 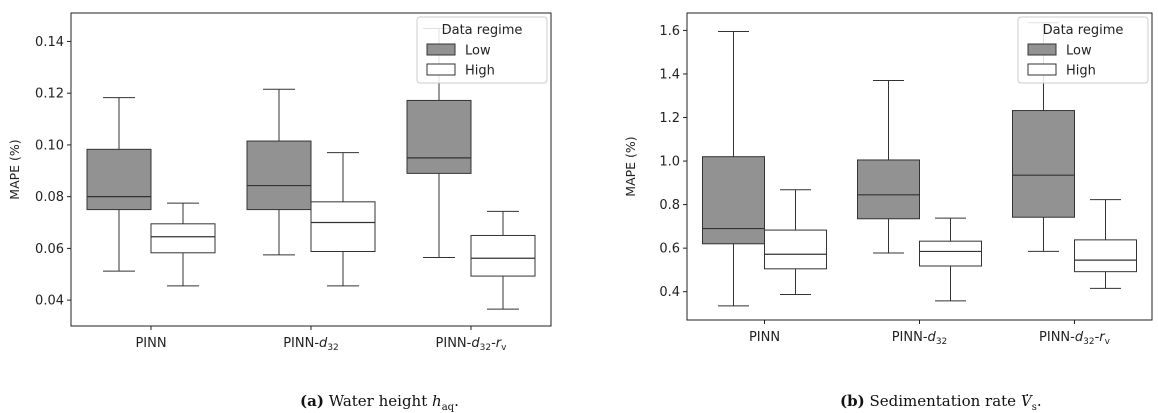 I want to click on y-tick-label: 0.10, so click(x=49, y=145).